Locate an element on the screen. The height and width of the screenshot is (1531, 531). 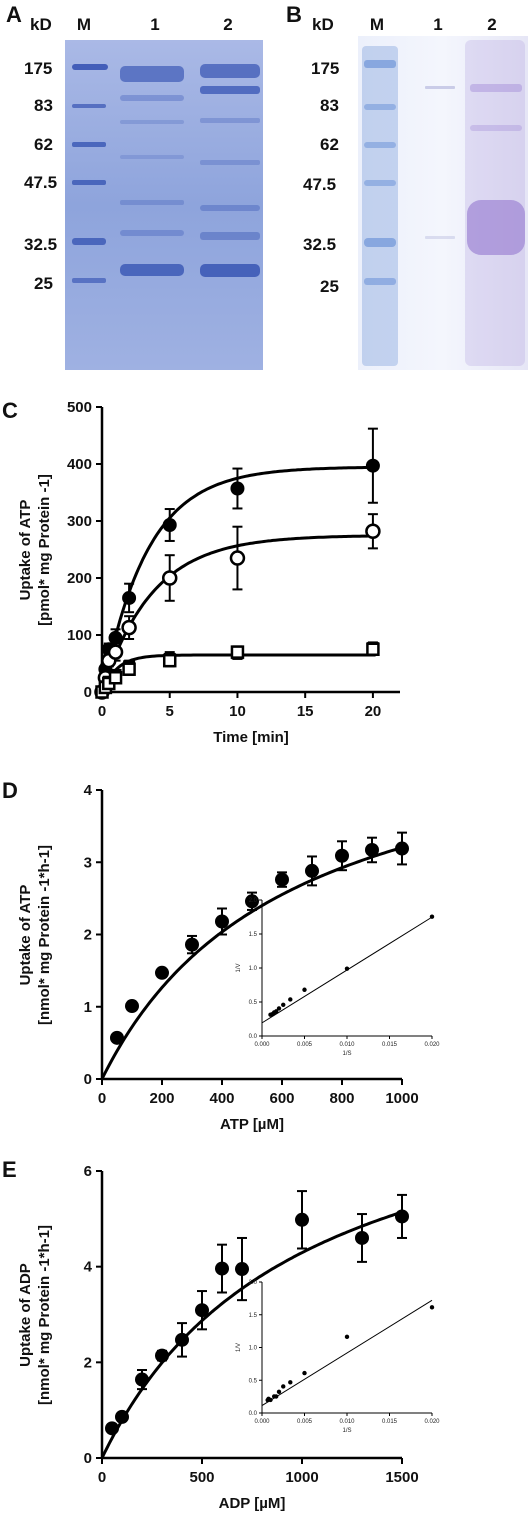
inset-y-tick-label: 0.0 is located at coordinates (253, 1414).